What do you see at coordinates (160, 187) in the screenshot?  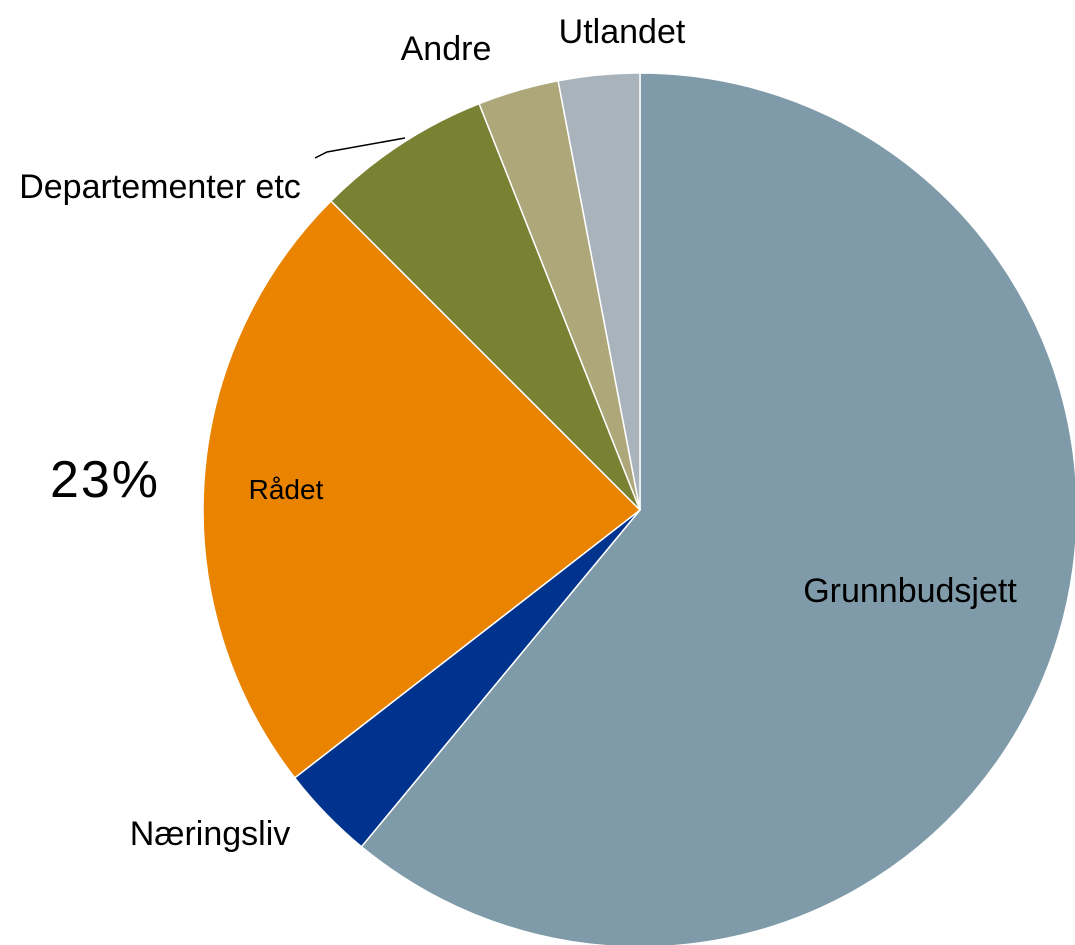 I see `slice-label: Departementer etc` at bounding box center [160, 187].